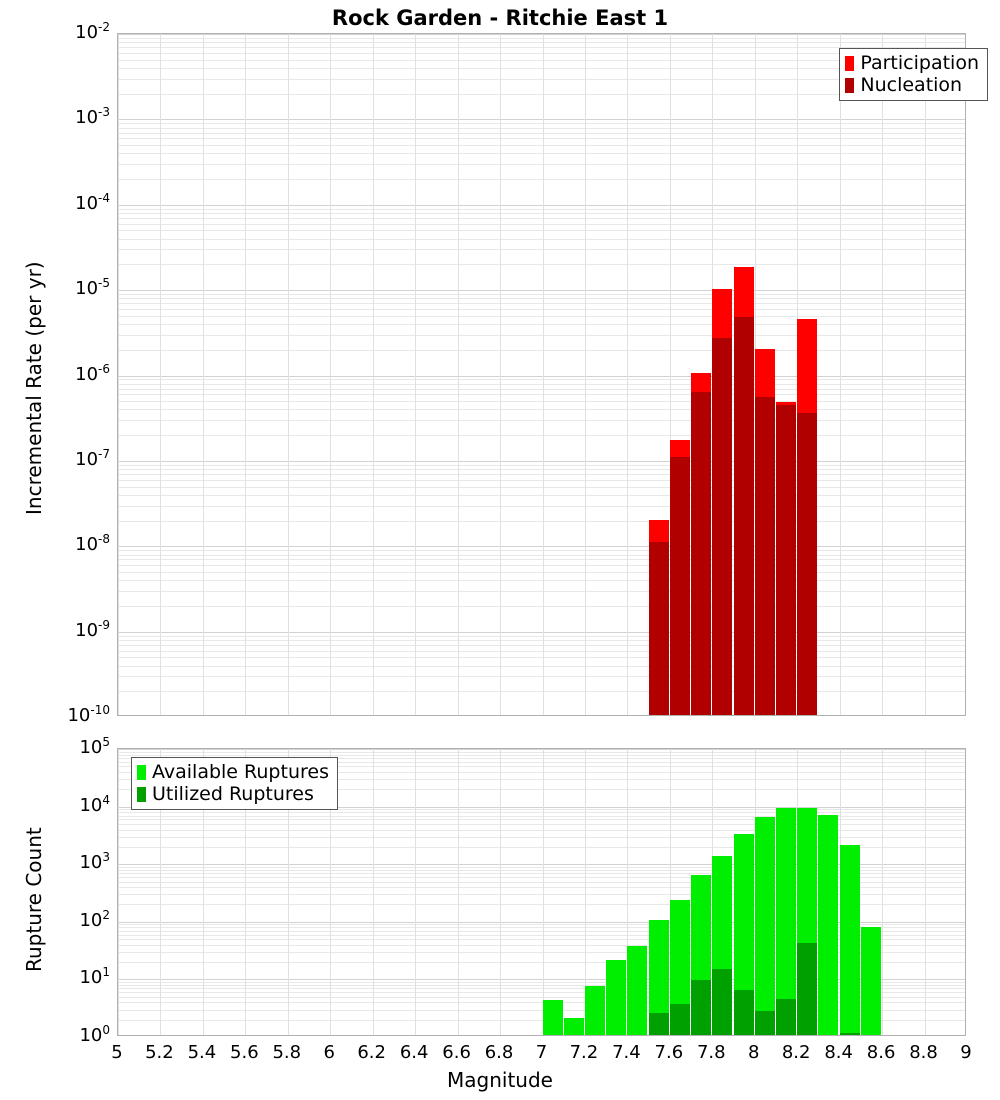 The image size is (1000, 1100). I want to click on y-tick-label: 10⁻⁴, so click(92, 202).